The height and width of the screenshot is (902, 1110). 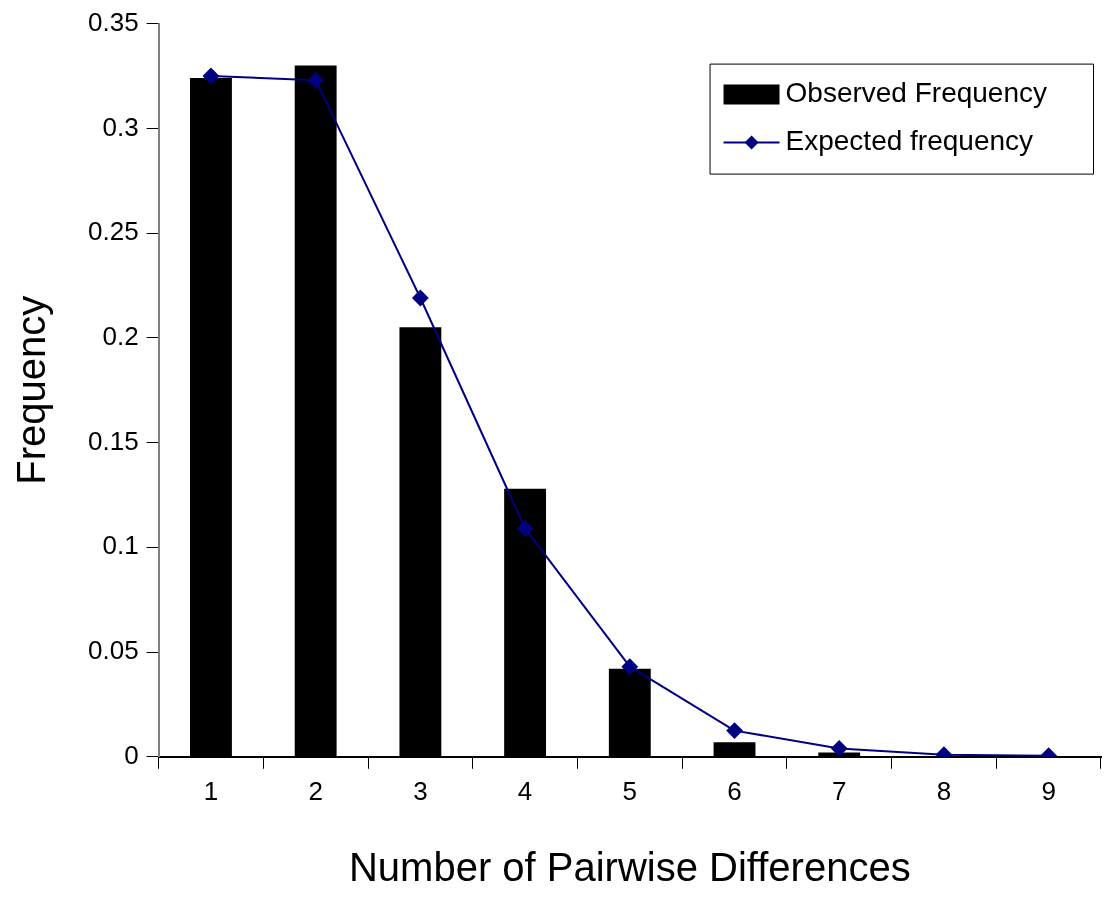 What do you see at coordinates (734, 790) in the screenshot?
I see `x-tick-label: 6` at bounding box center [734, 790].